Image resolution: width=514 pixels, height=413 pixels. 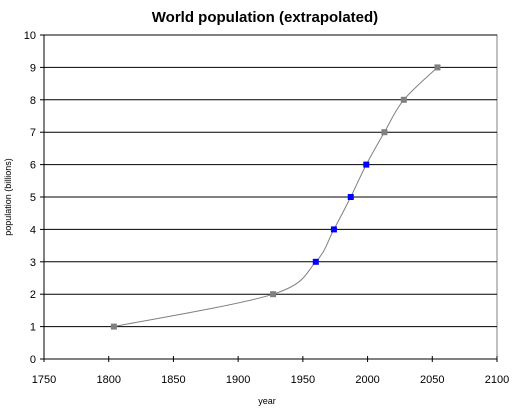 I want to click on y-tick-label: 10, so click(x=30, y=36).